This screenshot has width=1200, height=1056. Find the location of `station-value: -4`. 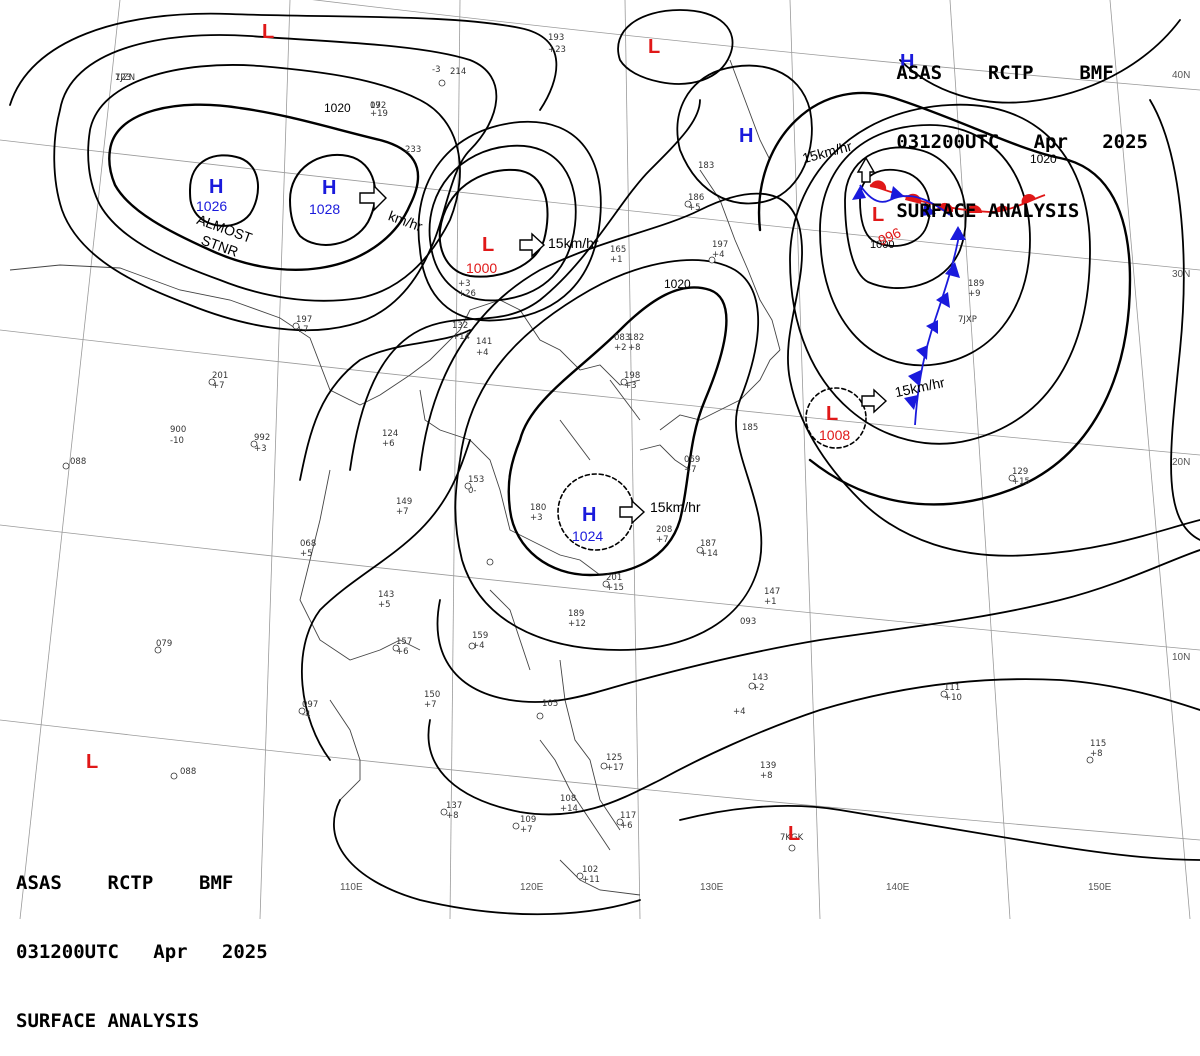

station-value: -4 is located at coordinates (306, 715).